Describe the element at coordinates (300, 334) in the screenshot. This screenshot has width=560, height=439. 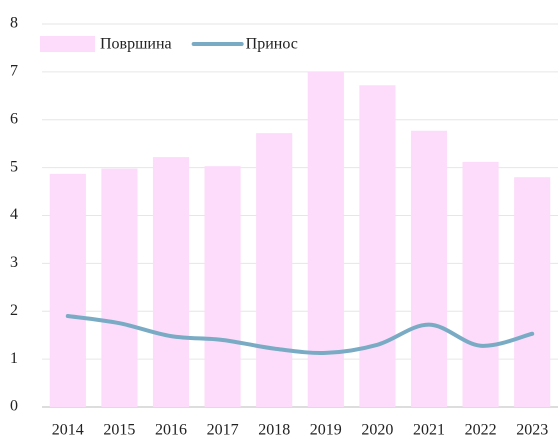
I see `line` at that location.